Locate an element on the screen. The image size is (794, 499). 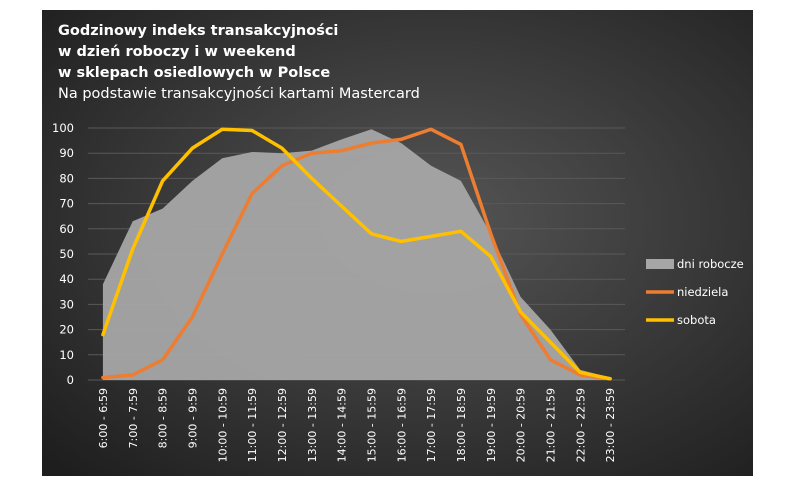
legend-label: niedziela is located at coordinates (702, 292).